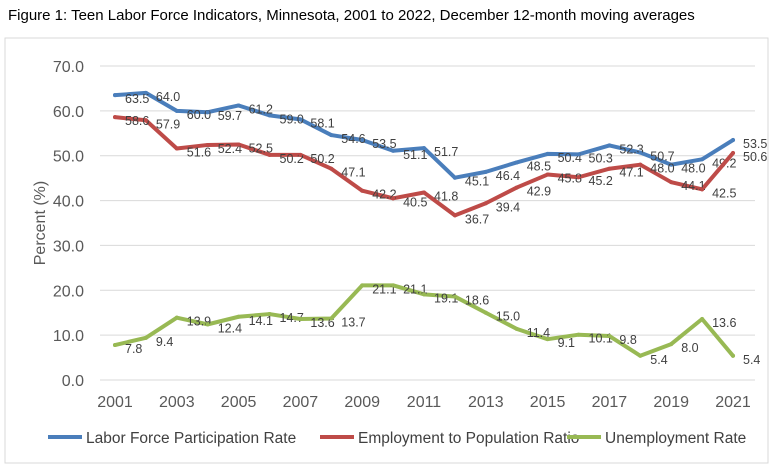 The height and width of the screenshot is (470, 773). What do you see at coordinates (353, 323) in the screenshot?
I see `data-label: 13.7` at bounding box center [353, 323].